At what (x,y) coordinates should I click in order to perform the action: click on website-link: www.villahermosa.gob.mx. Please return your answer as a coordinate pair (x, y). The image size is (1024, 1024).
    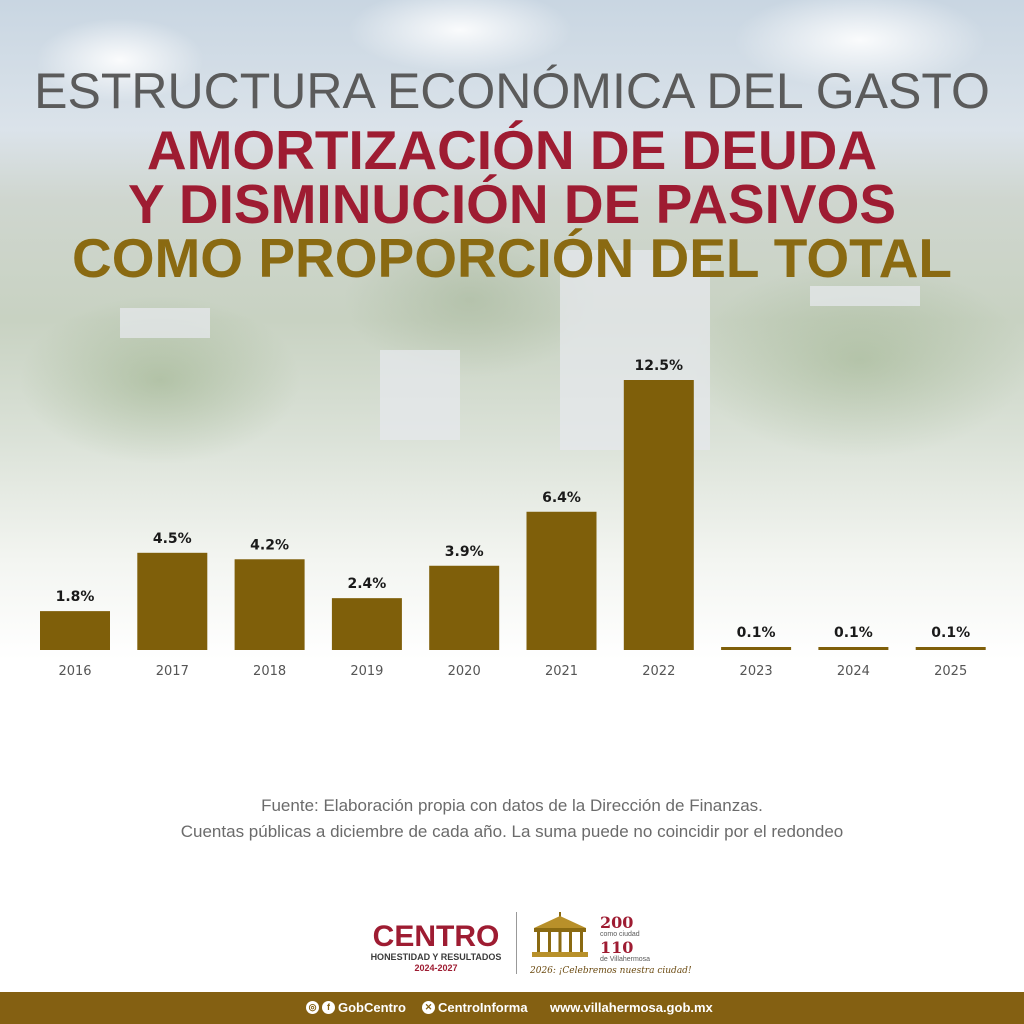
    Looking at the image, I should click on (631, 1007).